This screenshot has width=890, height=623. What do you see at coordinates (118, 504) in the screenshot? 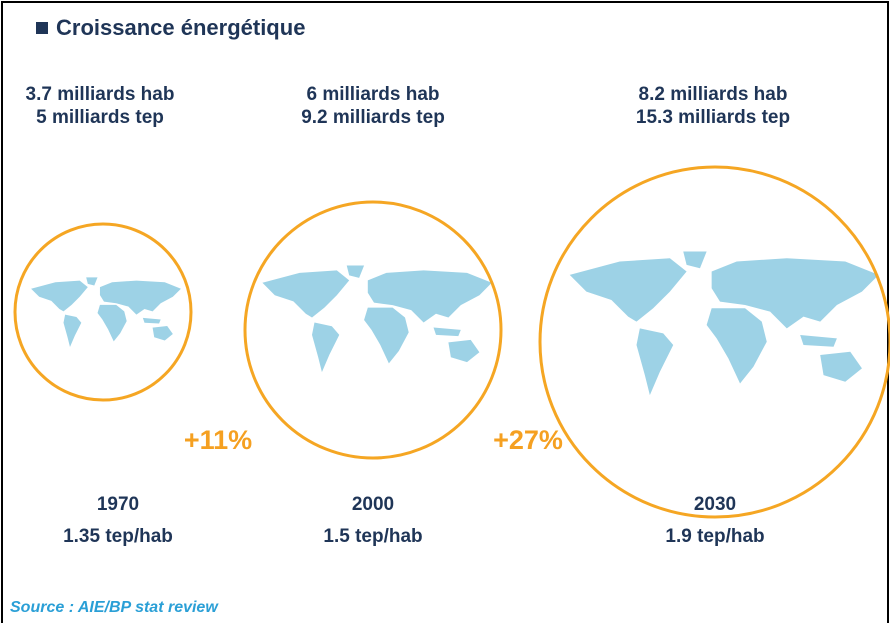
I see `year: 1970` at bounding box center [118, 504].